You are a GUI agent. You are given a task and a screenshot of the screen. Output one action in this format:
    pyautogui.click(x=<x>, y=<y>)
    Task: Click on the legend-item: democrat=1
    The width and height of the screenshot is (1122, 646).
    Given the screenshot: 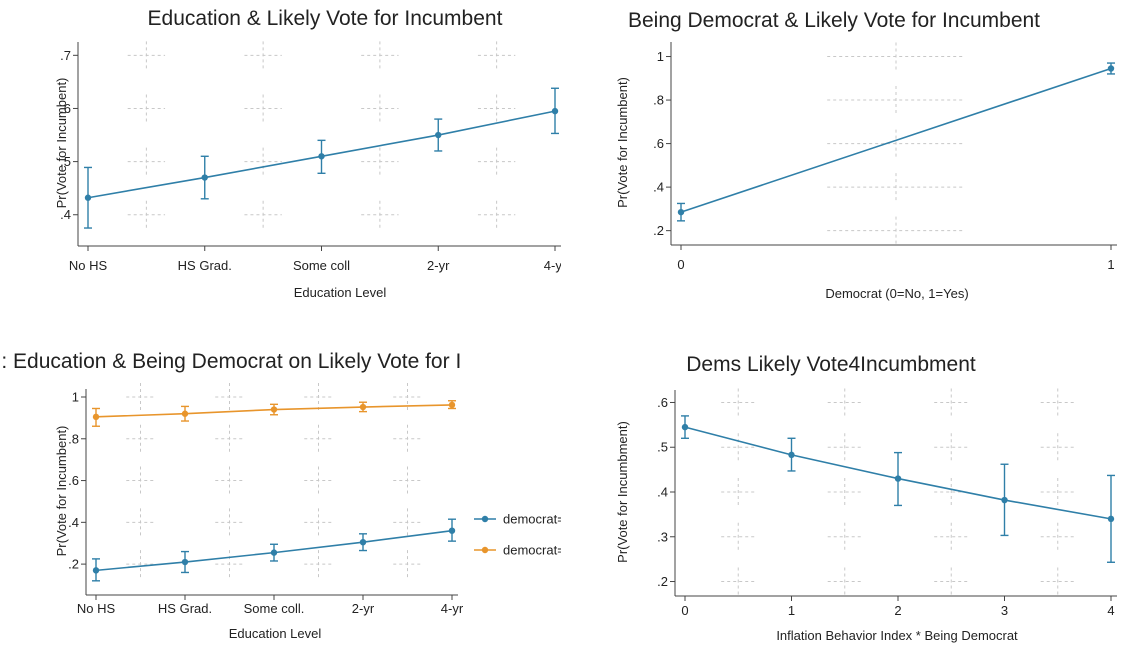 What is the action you would take?
    pyautogui.click(x=517, y=550)
    